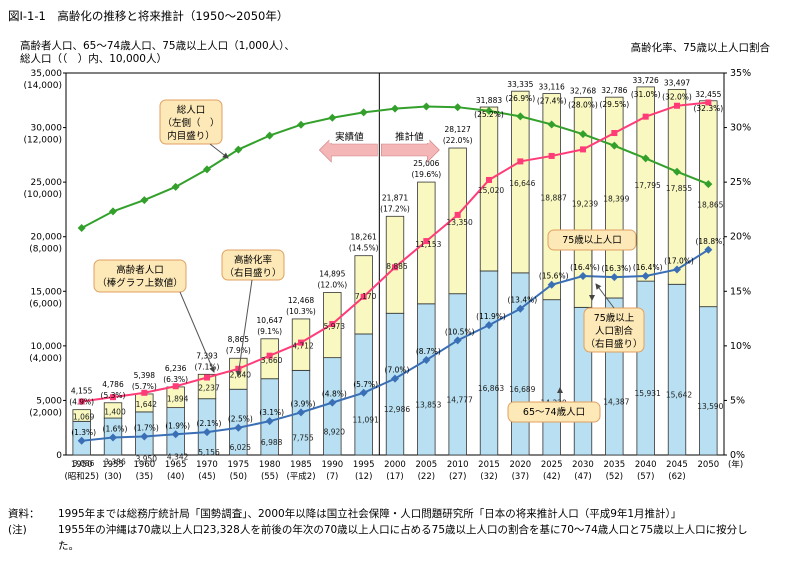 Image resolution: width=786 pixels, height=564 pixels. I want to click on bar-65-74-label: 3,950, so click(147, 458).